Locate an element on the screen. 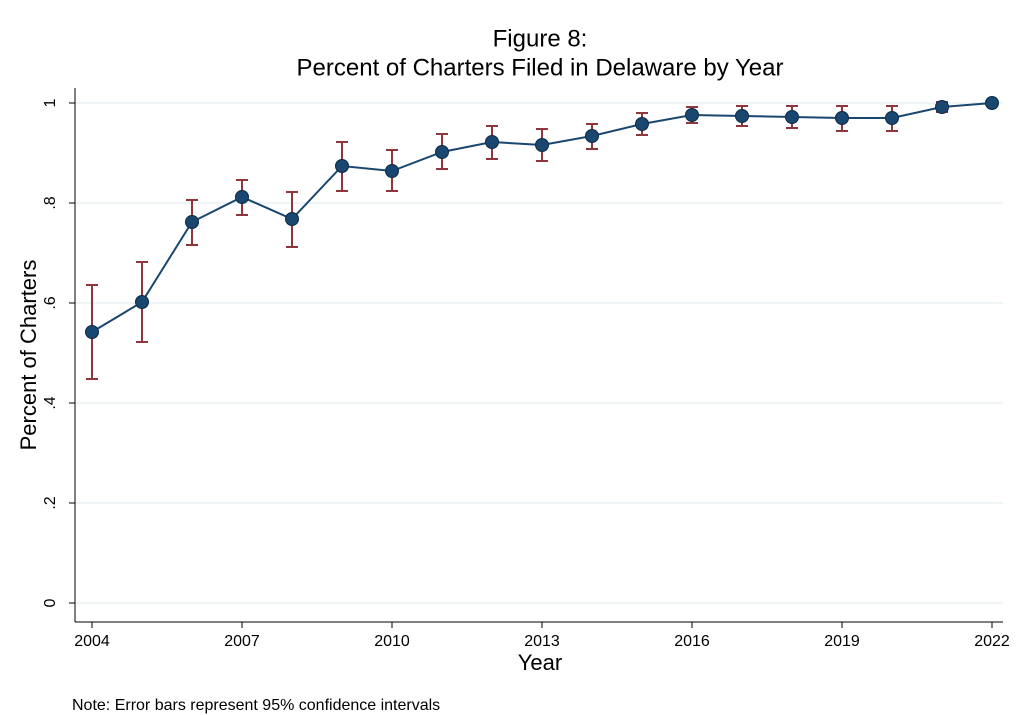 Image resolution: width=1018 pixels, height=715 pixels. x-tick-label: 2022 is located at coordinates (992, 641).